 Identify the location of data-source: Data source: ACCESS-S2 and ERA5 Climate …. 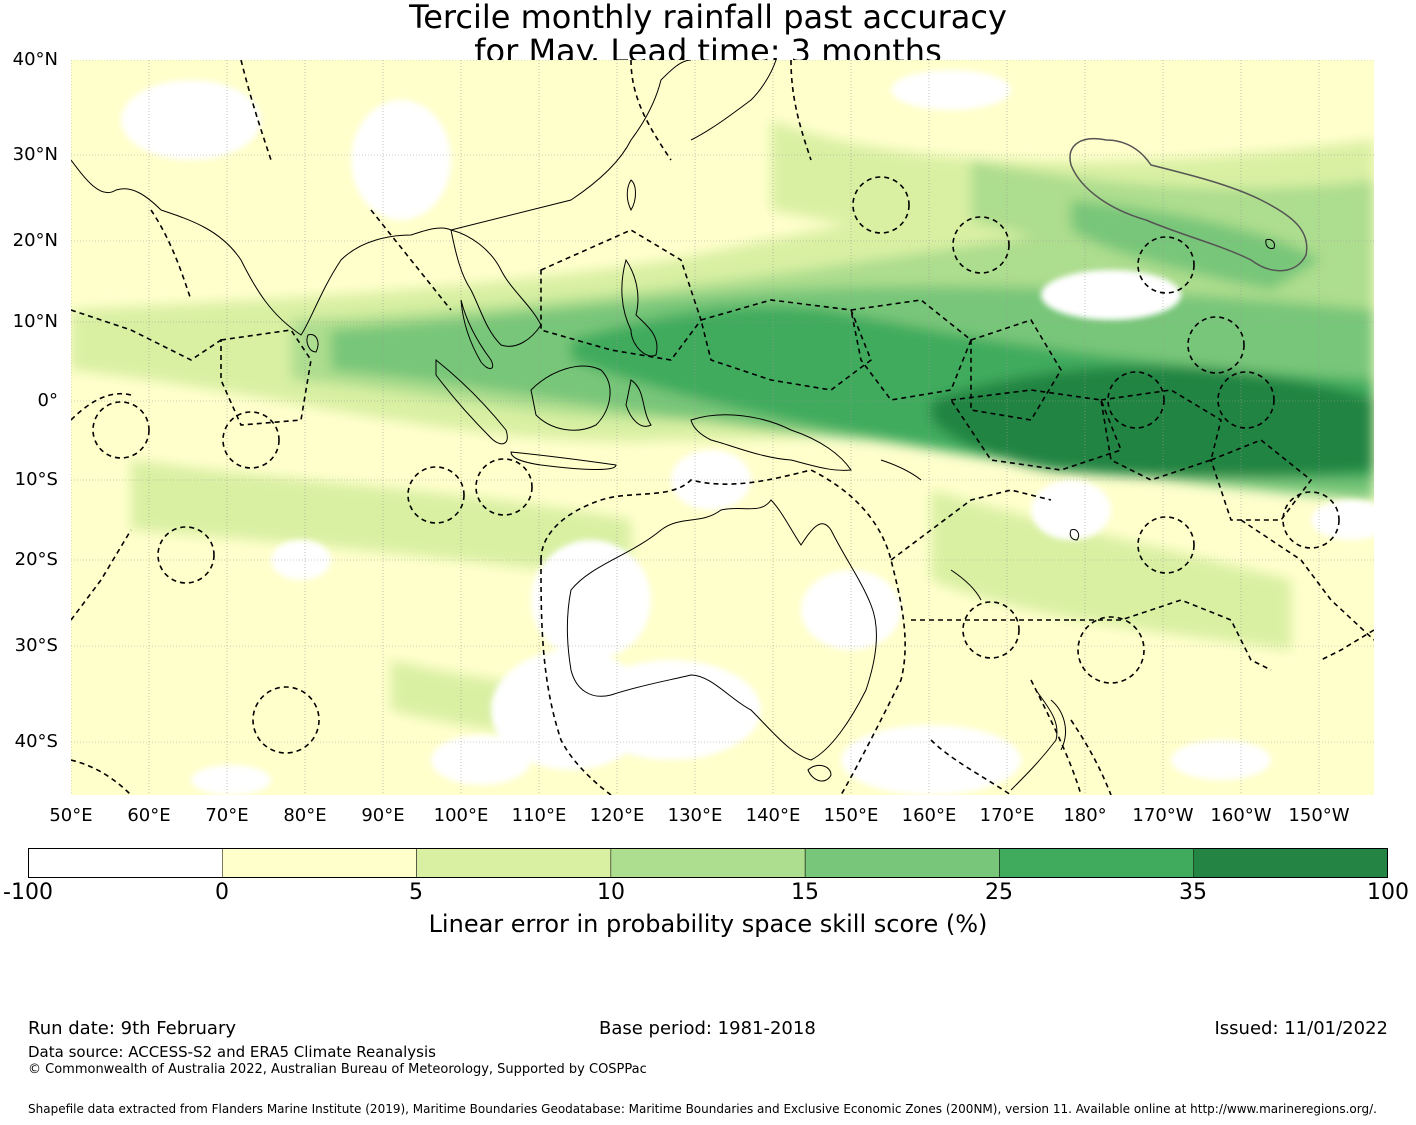
(232, 1052).